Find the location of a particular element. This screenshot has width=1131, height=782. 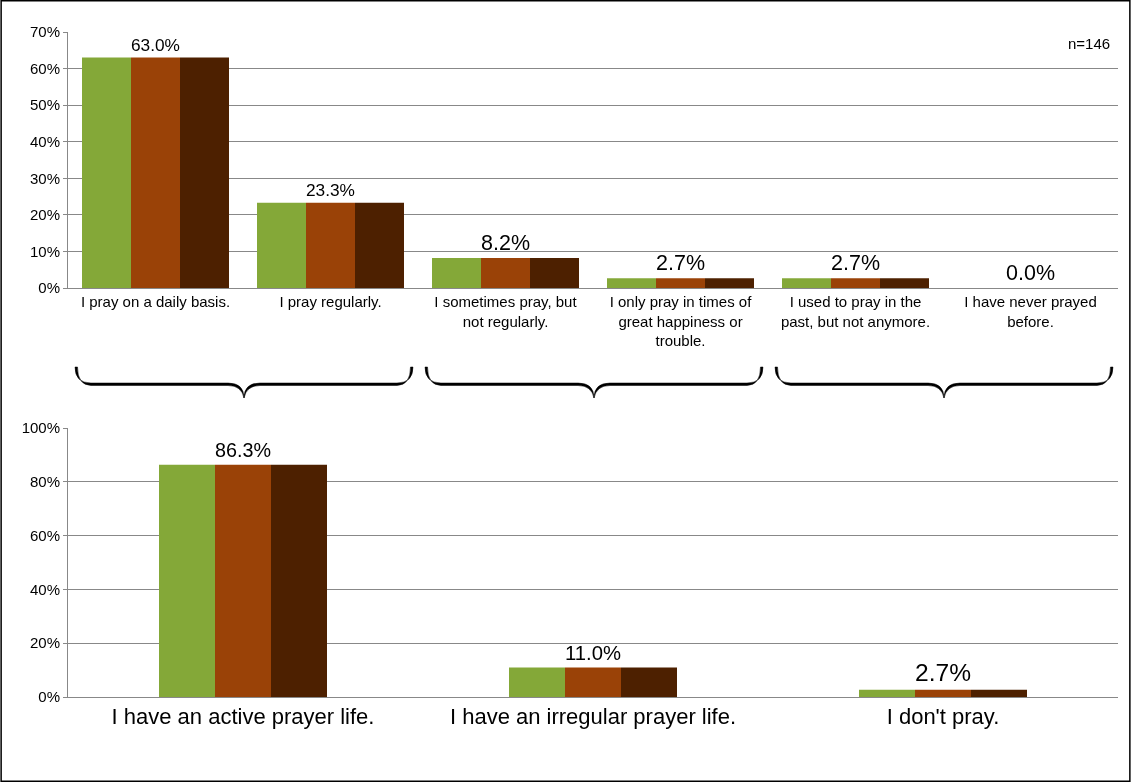

data-label: 8.2% is located at coordinates (505, 243).